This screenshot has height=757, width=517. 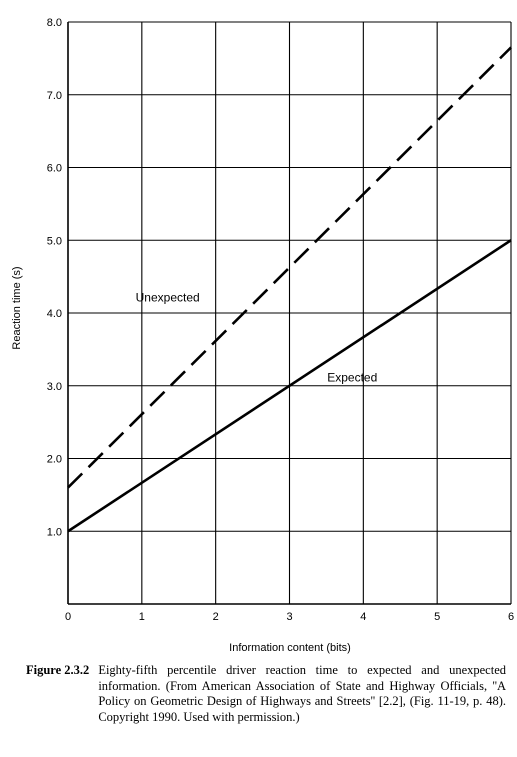 I want to click on y-tick-label: 5.0, so click(x=54, y=241).